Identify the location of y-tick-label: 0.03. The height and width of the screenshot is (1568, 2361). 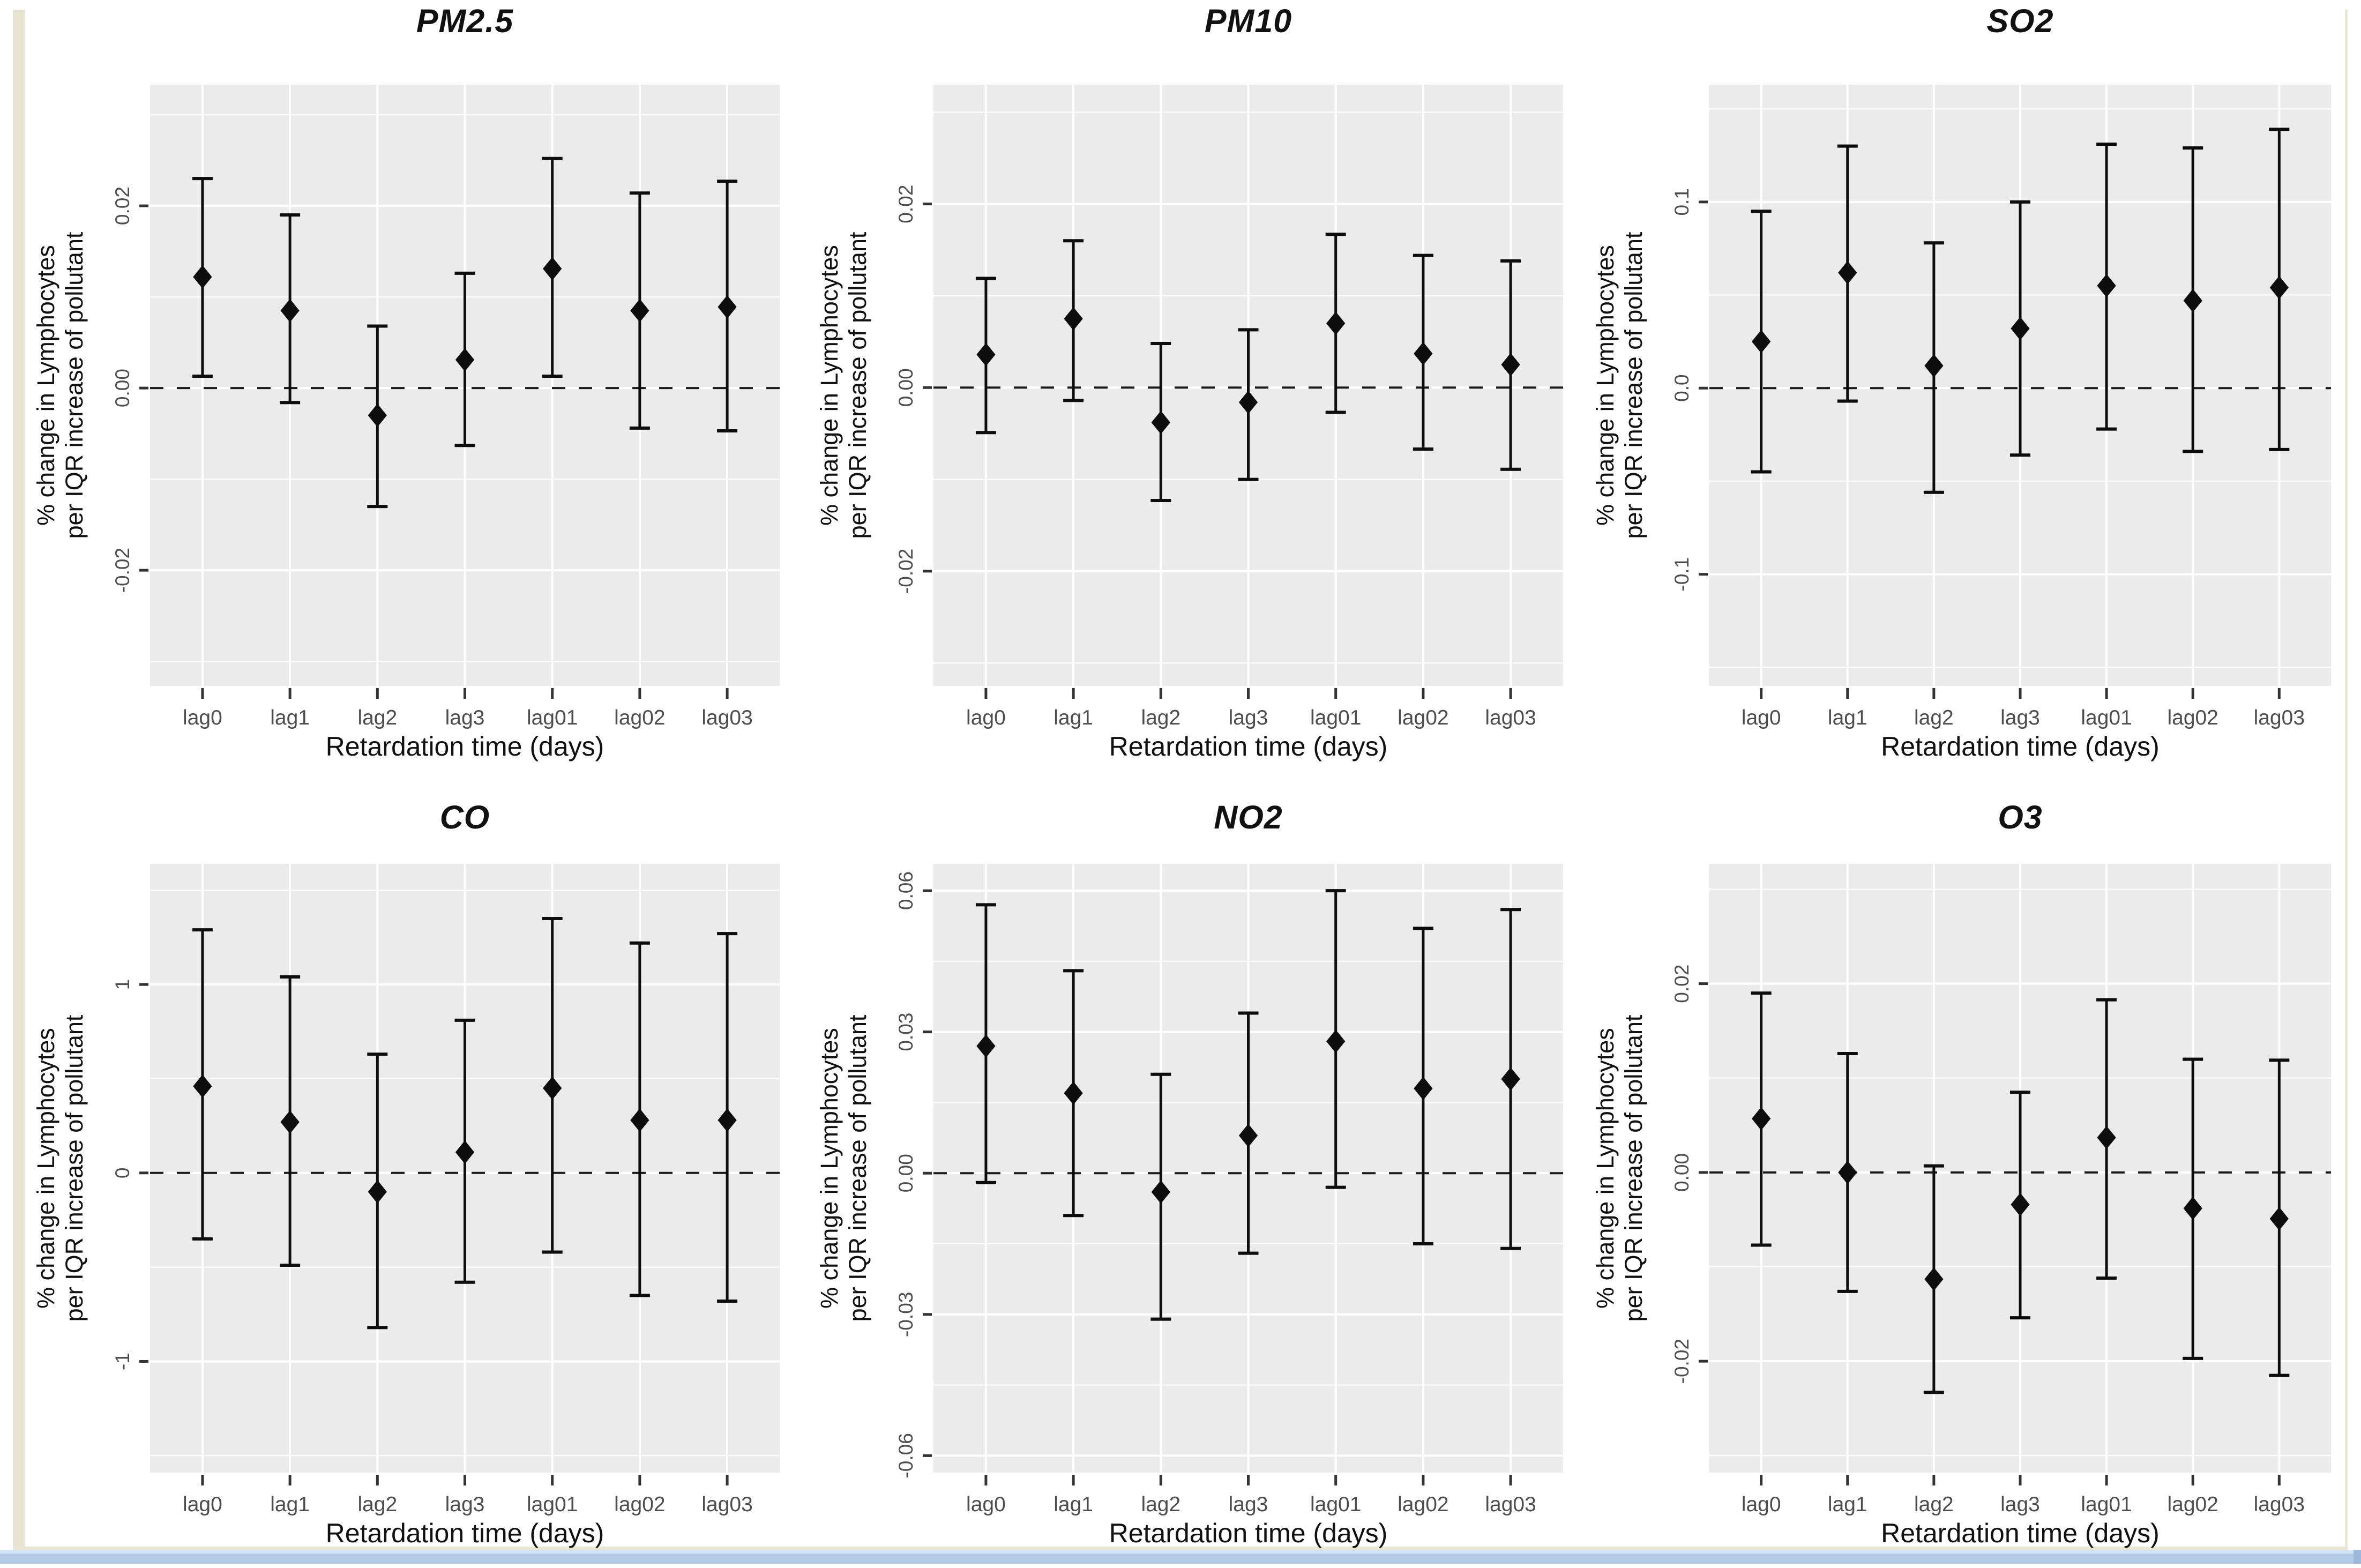
(906, 1032).